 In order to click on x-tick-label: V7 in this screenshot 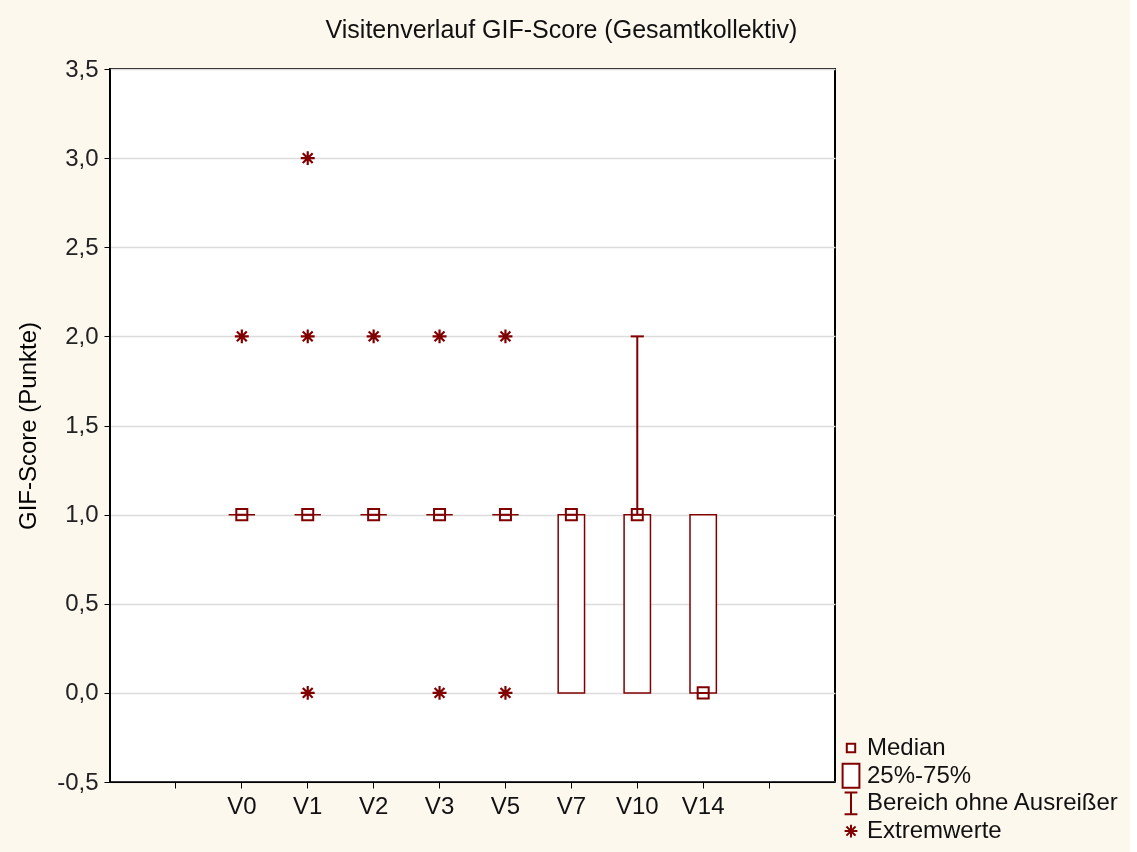, I will do `click(571, 805)`.